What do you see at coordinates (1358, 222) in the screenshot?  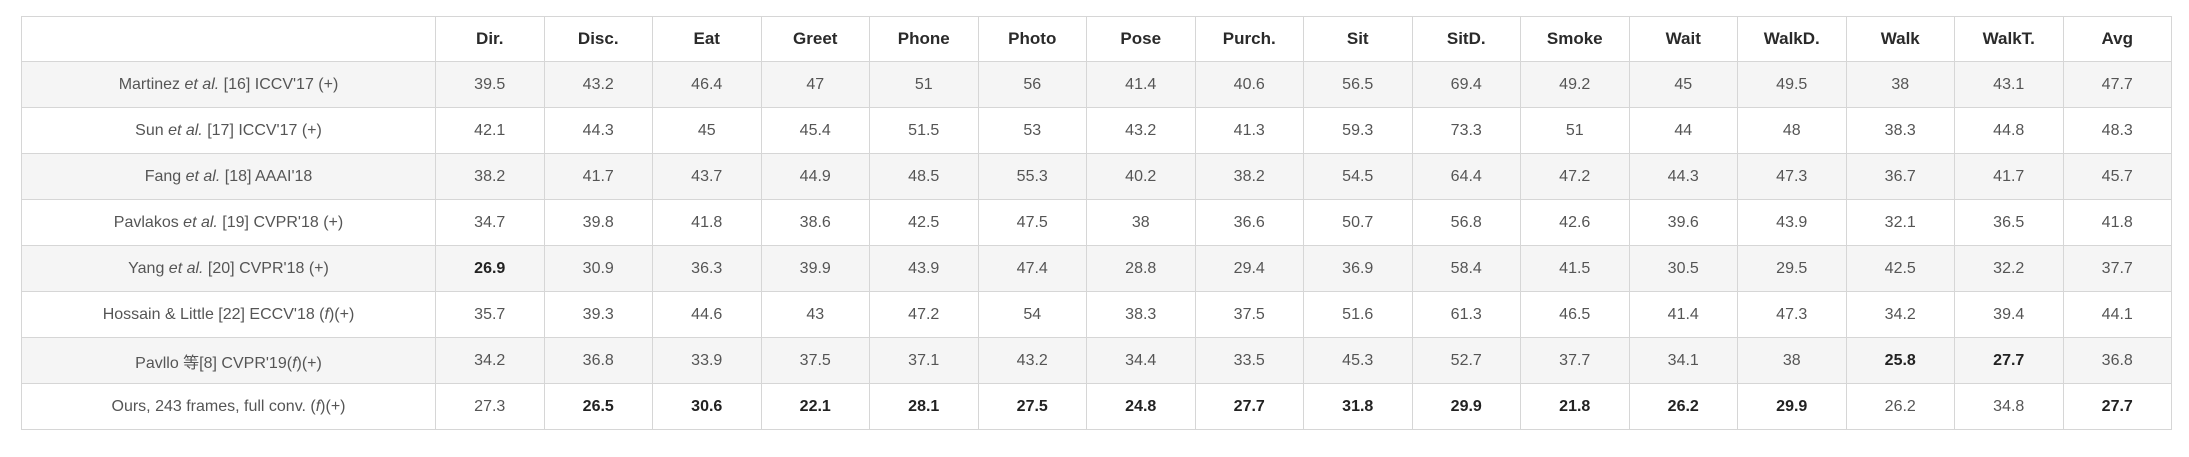 I see `value-cell: 50.7` at bounding box center [1358, 222].